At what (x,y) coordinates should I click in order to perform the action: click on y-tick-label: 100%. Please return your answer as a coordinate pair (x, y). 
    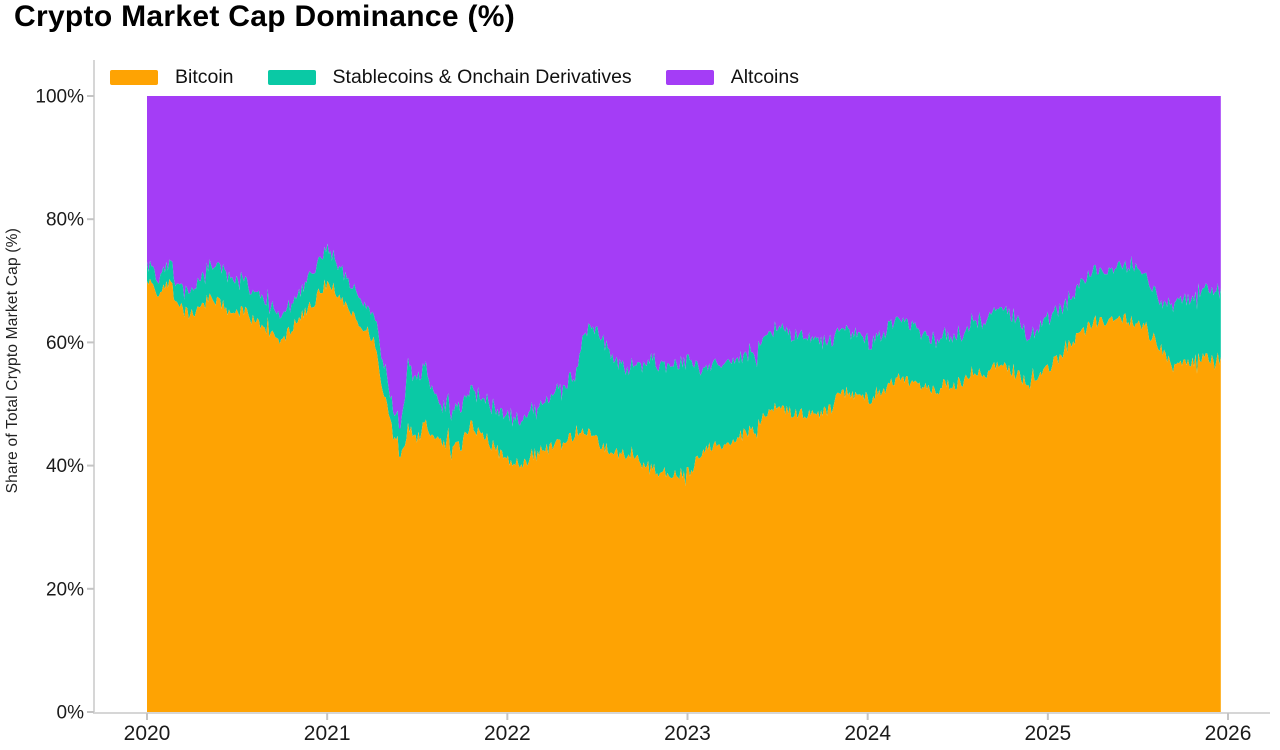
    Looking at the image, I should click on (59, 97).